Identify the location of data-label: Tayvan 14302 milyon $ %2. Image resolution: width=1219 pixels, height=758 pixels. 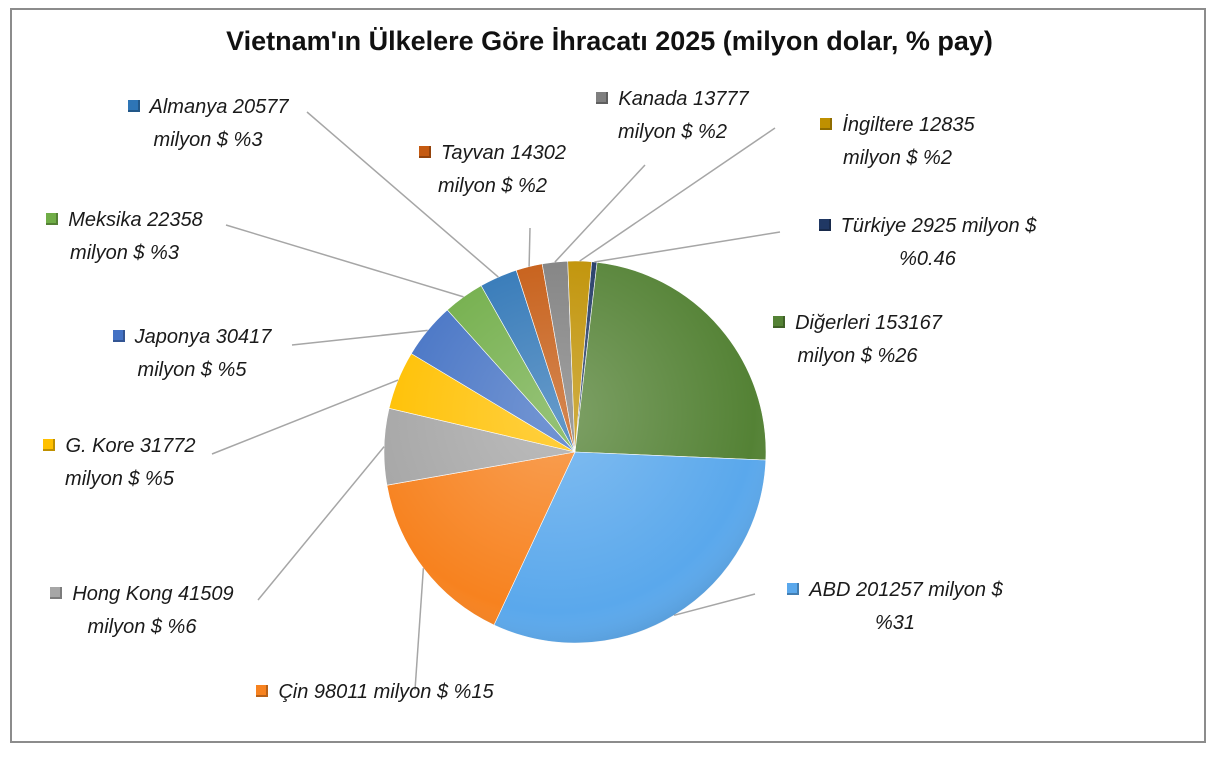
(492, 170).